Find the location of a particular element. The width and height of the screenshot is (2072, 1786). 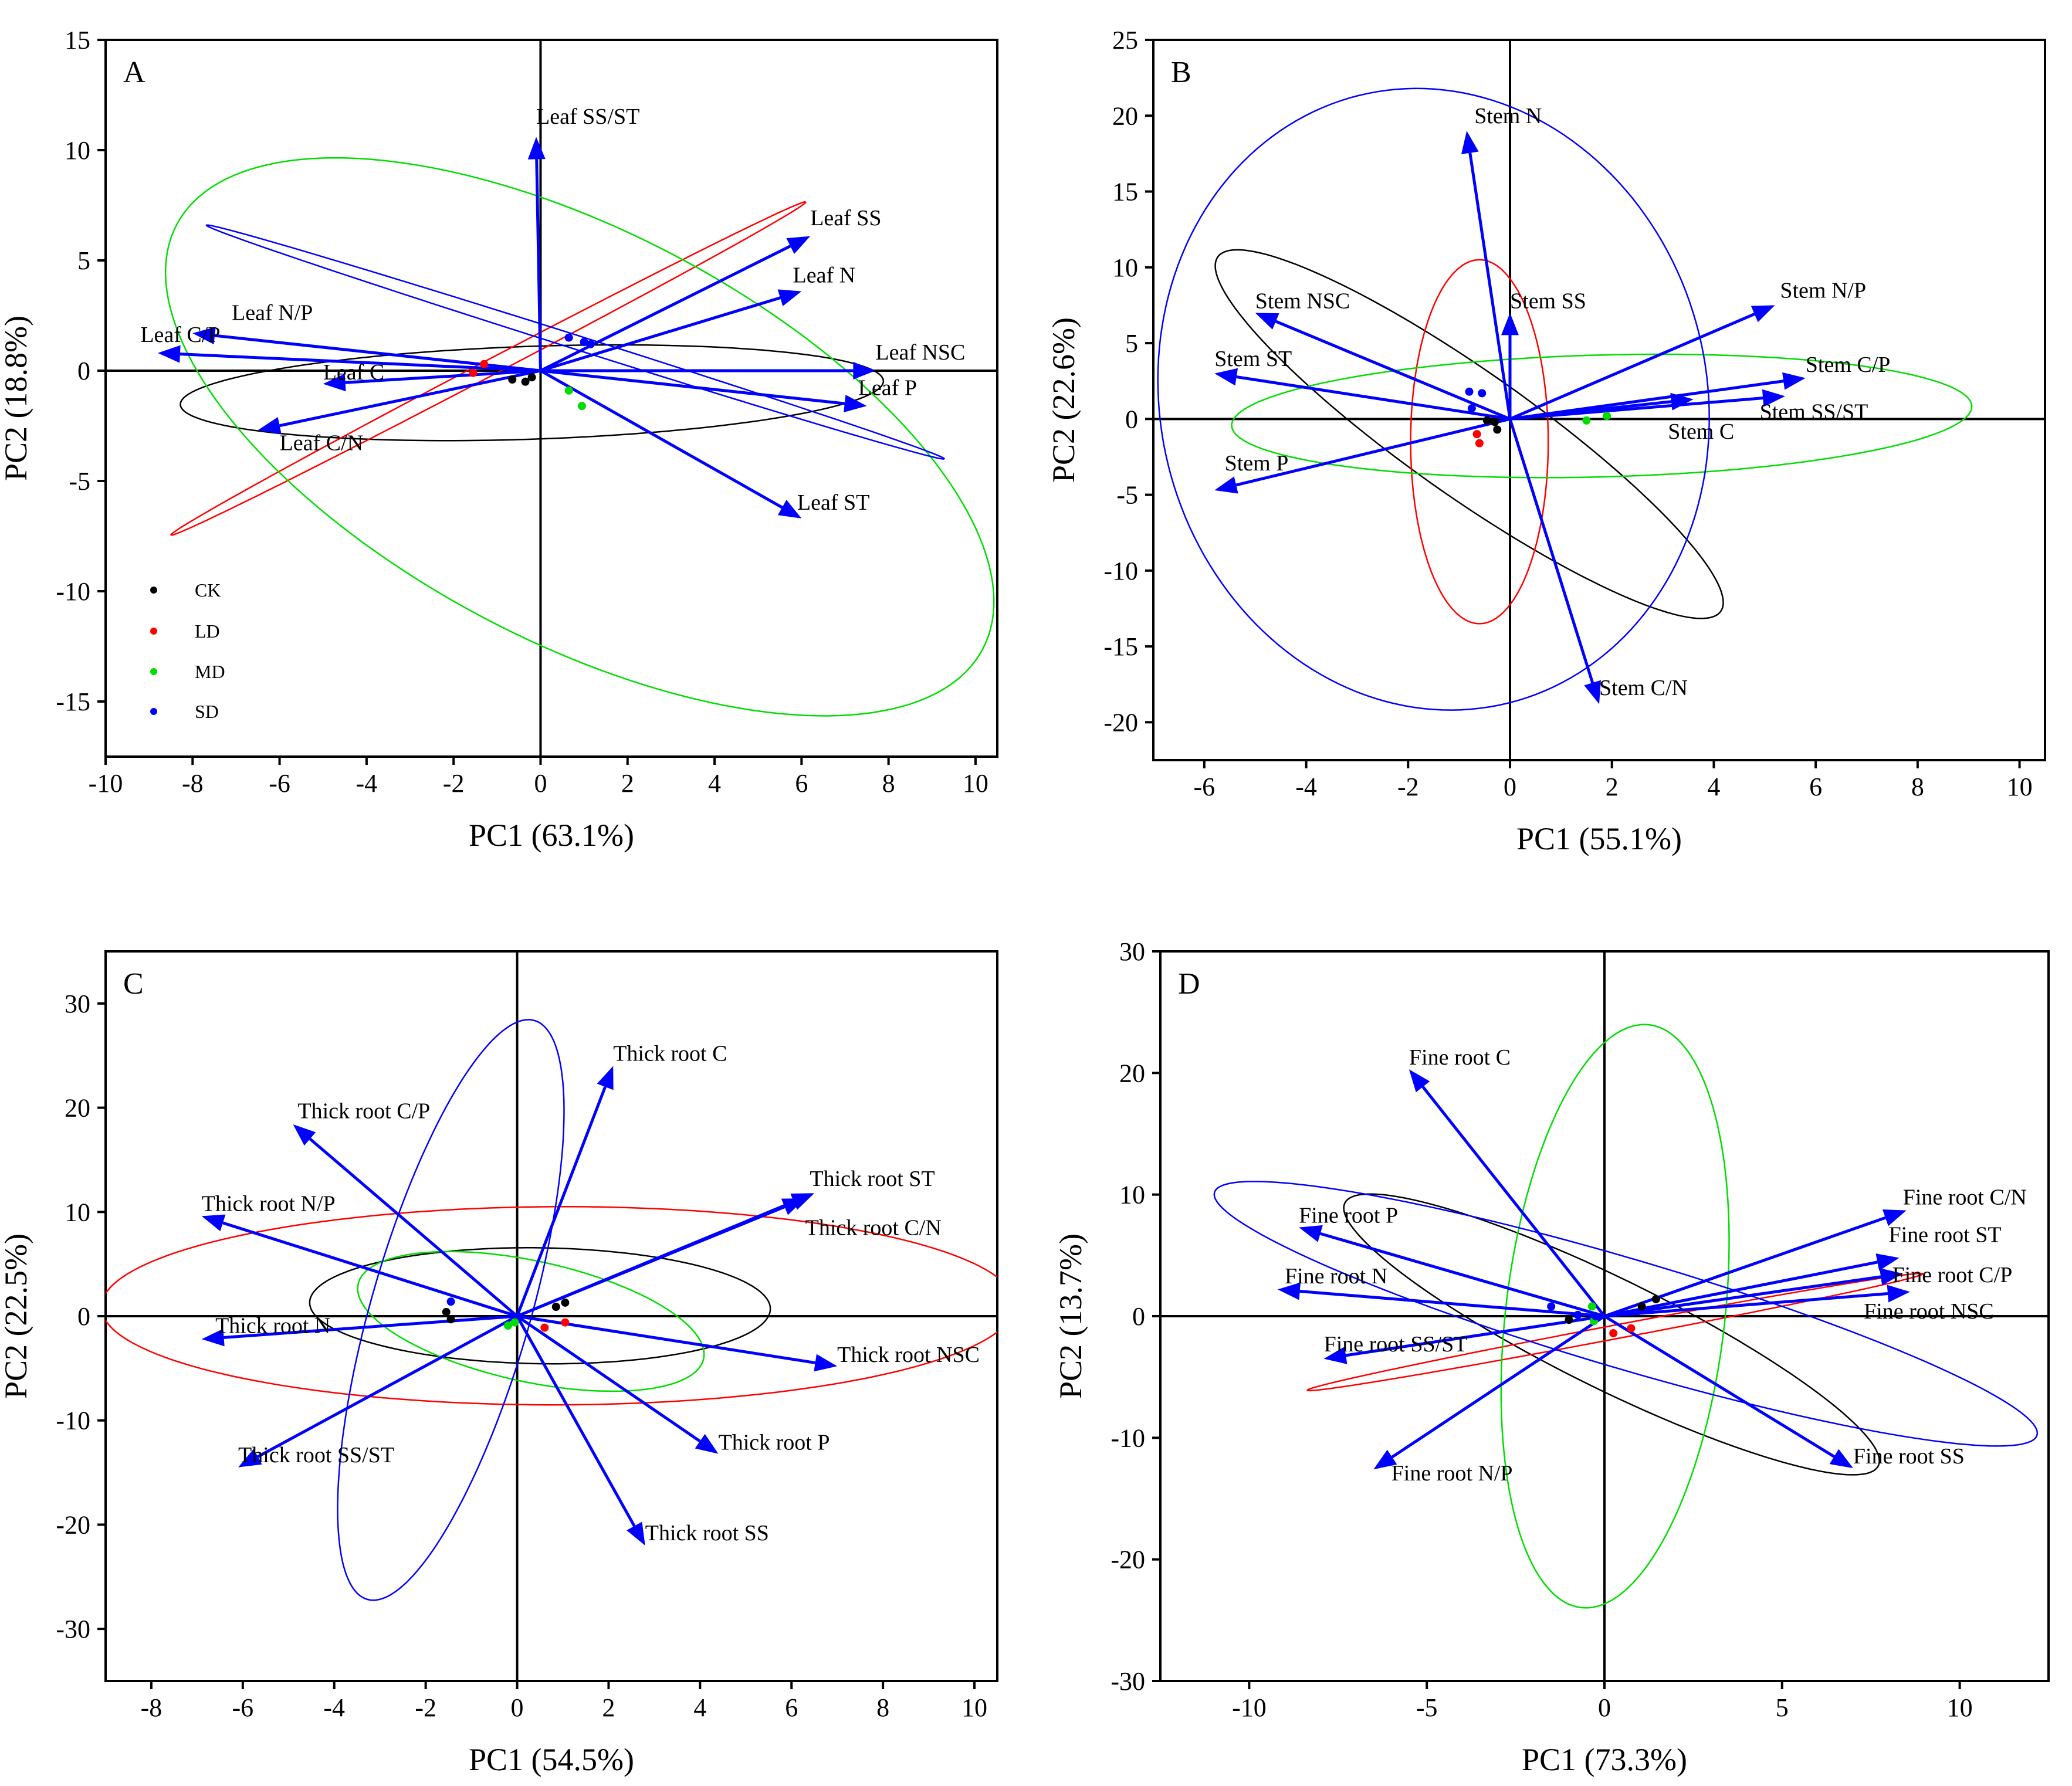

panel-d-x-tick-label: 5 is located at coordinates (1782, 1707).